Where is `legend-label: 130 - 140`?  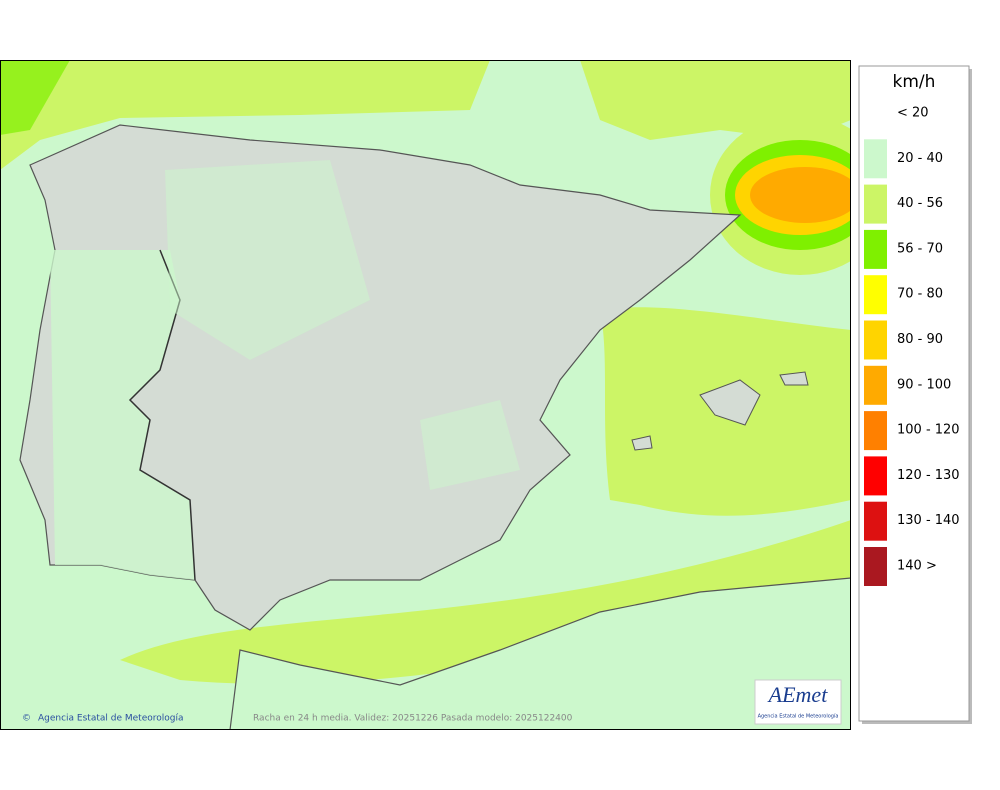
legend-label: 130 - 140 is located at coordinates (928, 520).